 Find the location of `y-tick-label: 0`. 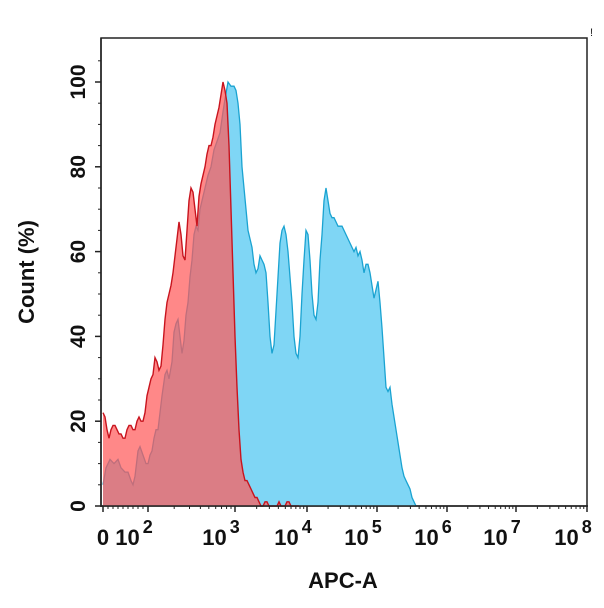

y-tick-label: 0 is located at coordinates (78, 506).